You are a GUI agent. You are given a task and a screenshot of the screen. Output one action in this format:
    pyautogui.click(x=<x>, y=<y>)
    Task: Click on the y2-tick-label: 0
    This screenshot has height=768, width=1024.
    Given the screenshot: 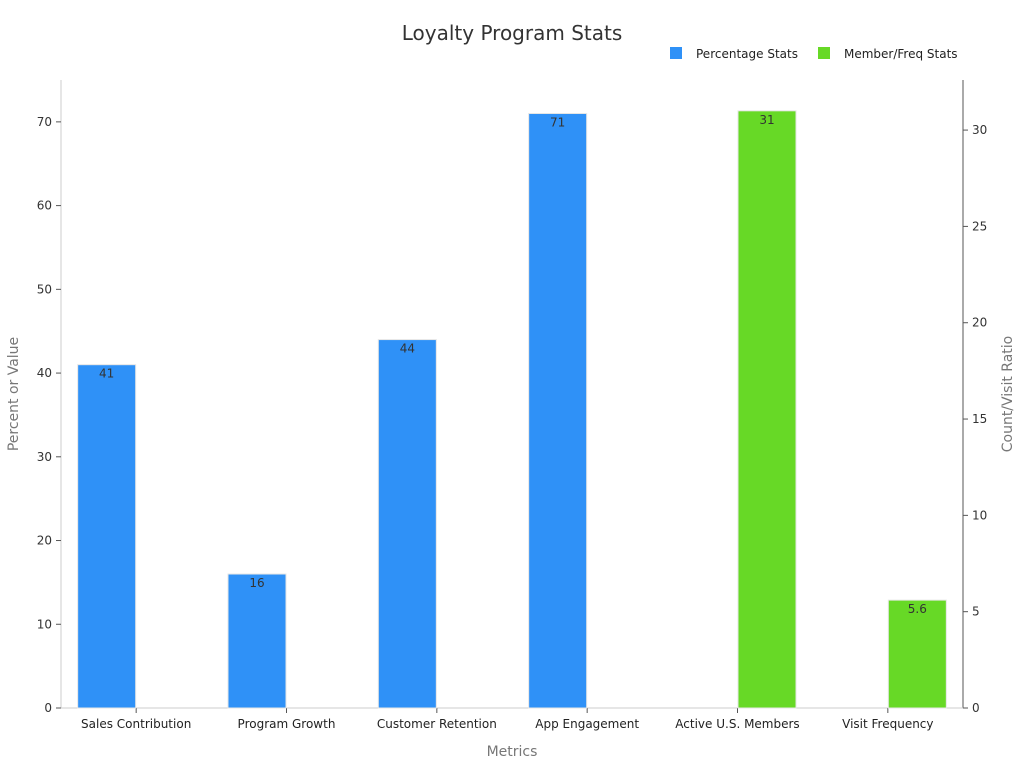 What is the action you would take?
    pyautogui.click(x=976, y=708)
    